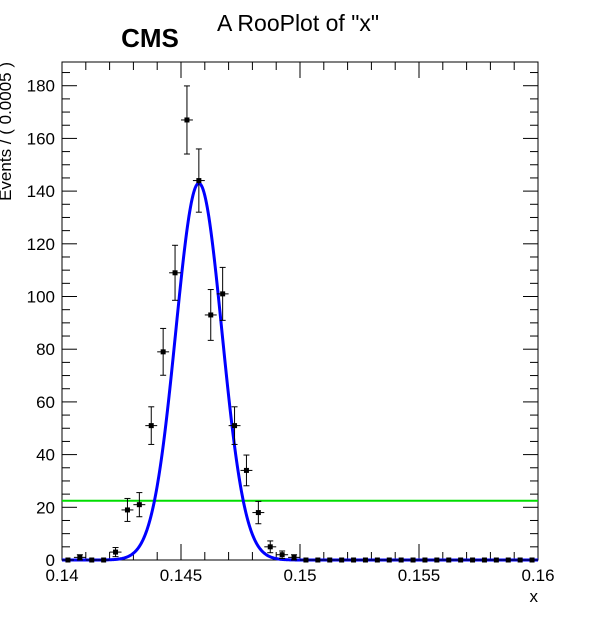  What do you see at coordinates (45, 455) in the screenshot?
I see `y-tick-label: 40` at bounding box center [45, 455].